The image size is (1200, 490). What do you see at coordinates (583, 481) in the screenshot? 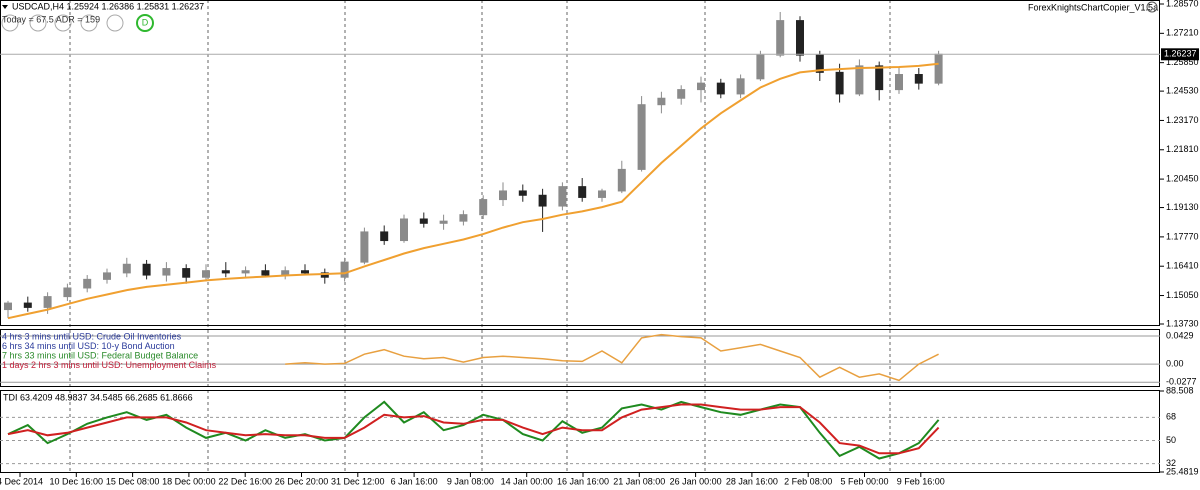
I see `x-tick-label: 16 Jan 16:00` at bounding box center [583, 481].